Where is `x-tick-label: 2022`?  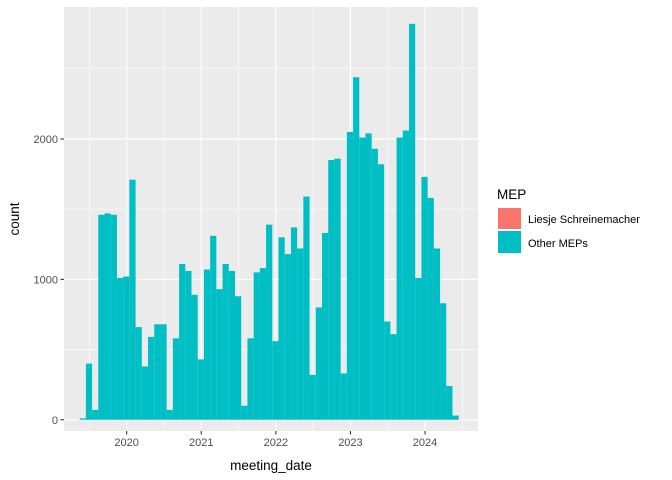
x-tick-label: 2022 is located at coordinates (276, 443).